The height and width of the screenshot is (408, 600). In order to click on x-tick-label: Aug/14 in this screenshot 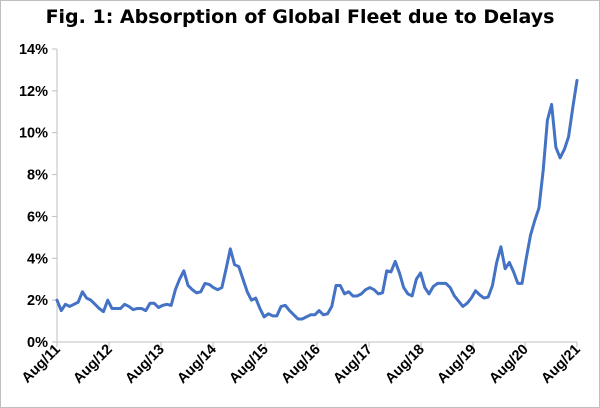, I will do `click(196, 364)`.